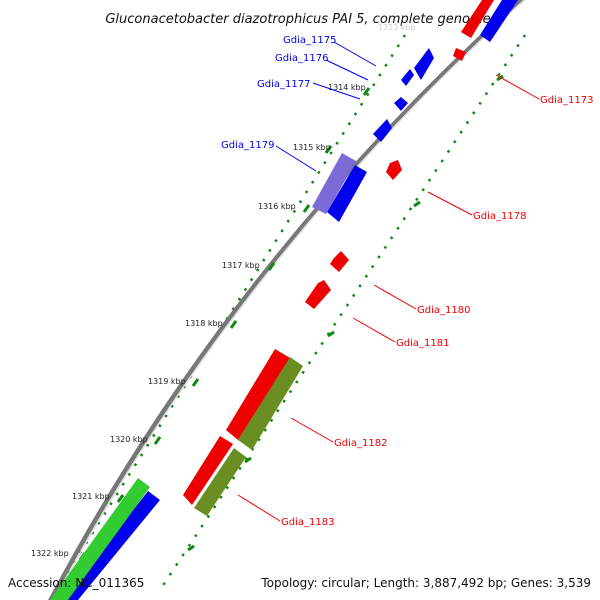 The height and width of the screenshot is (600, 600). Describe the element at coordinates (91, 496) in the screenshot. I see `kbp-label: 1321 kbp` at that location.